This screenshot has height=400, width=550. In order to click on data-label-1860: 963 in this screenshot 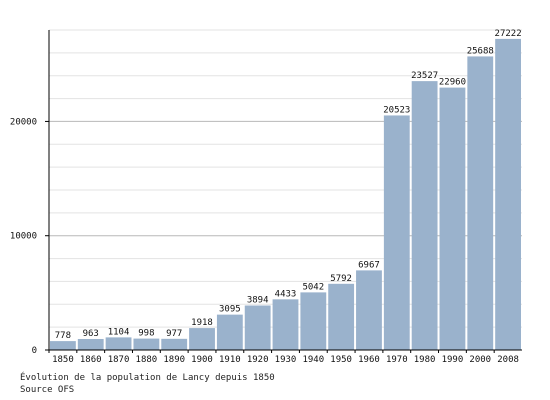, I will do `click(91, 334)`.